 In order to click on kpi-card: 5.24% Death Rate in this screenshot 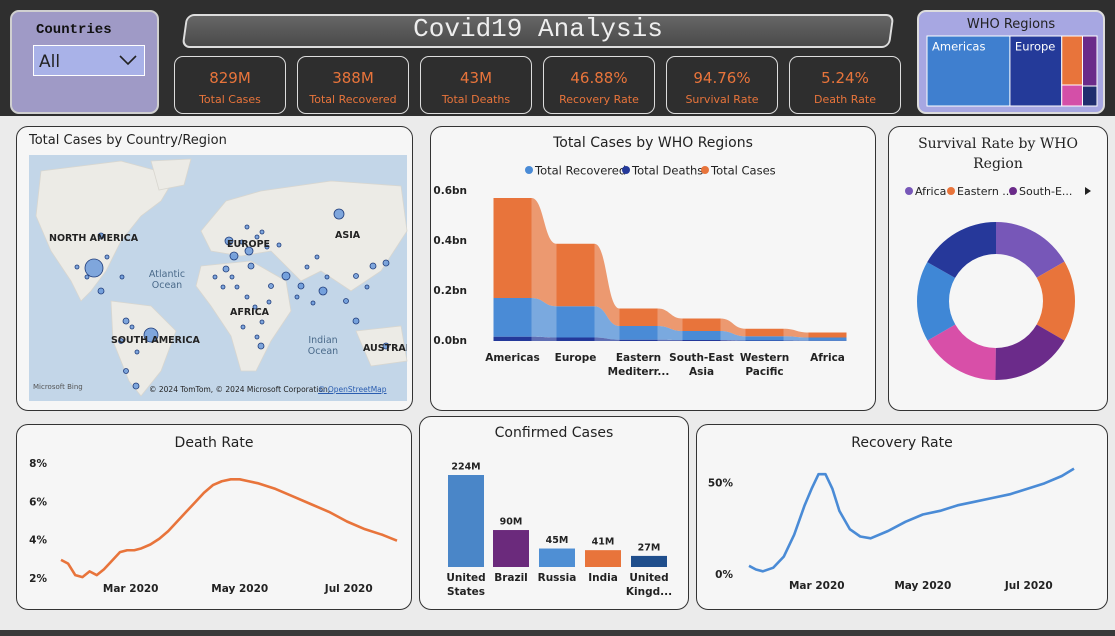, I will do `click(845, 85)`.